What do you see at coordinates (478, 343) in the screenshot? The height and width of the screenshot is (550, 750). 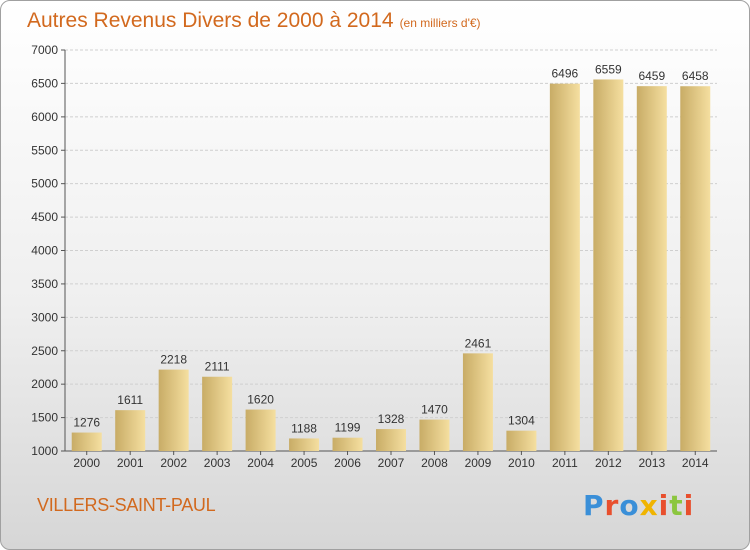 I see `data-label: 2461` at bounding box center [478, 343].